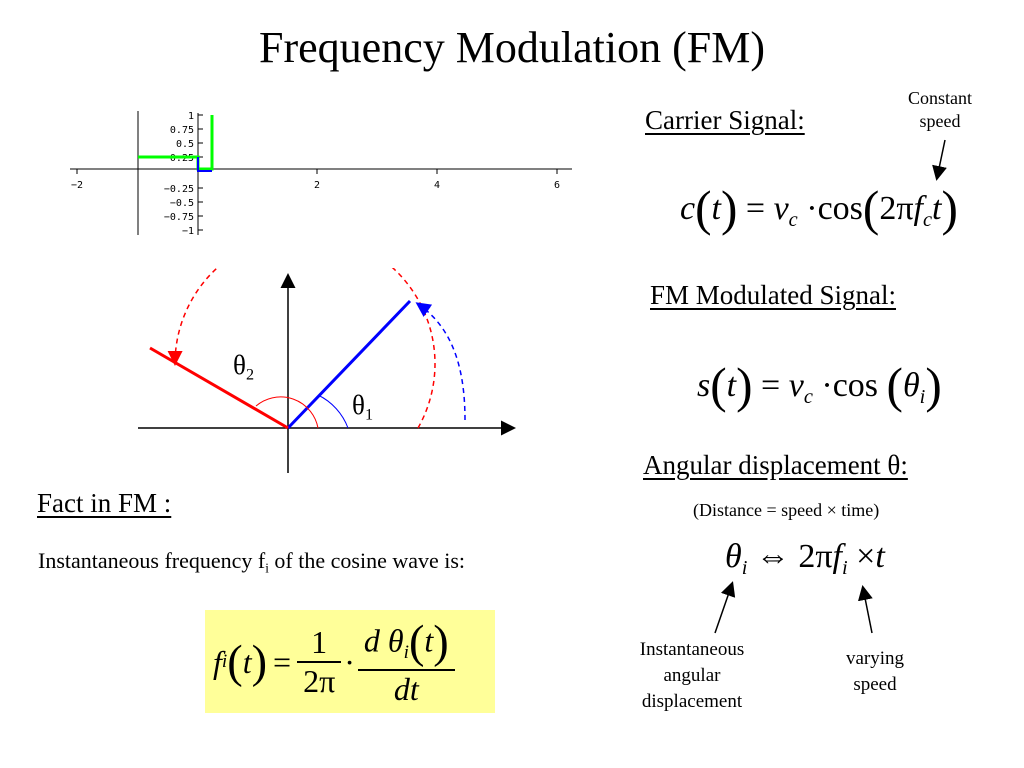 Image resolution: width=1024 pixels, height=768 pixels. Describe the element at coordinates (437, 185) in the screenshot. I see `x-tick-label: 4` at that location.